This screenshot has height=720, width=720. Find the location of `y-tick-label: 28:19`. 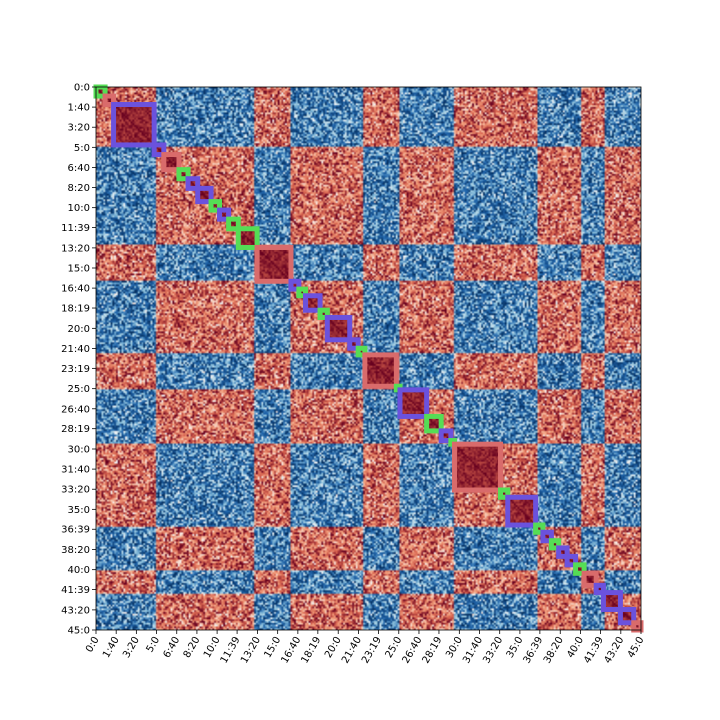

y-tick-label: 28:19 is located at coordinates (75, 429).